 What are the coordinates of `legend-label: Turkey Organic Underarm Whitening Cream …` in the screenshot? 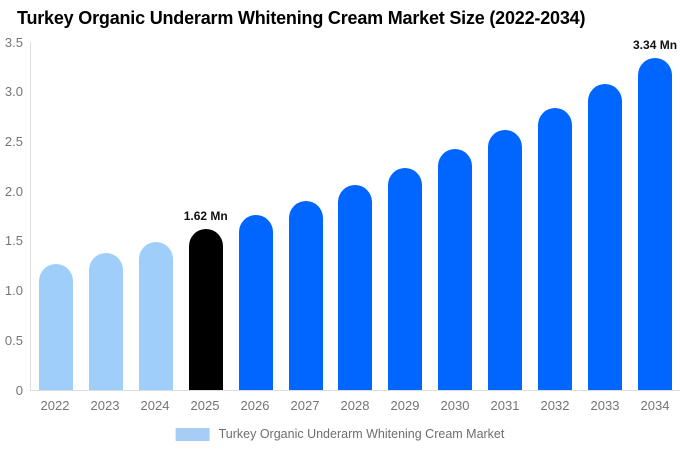 It's located at (361, 434).